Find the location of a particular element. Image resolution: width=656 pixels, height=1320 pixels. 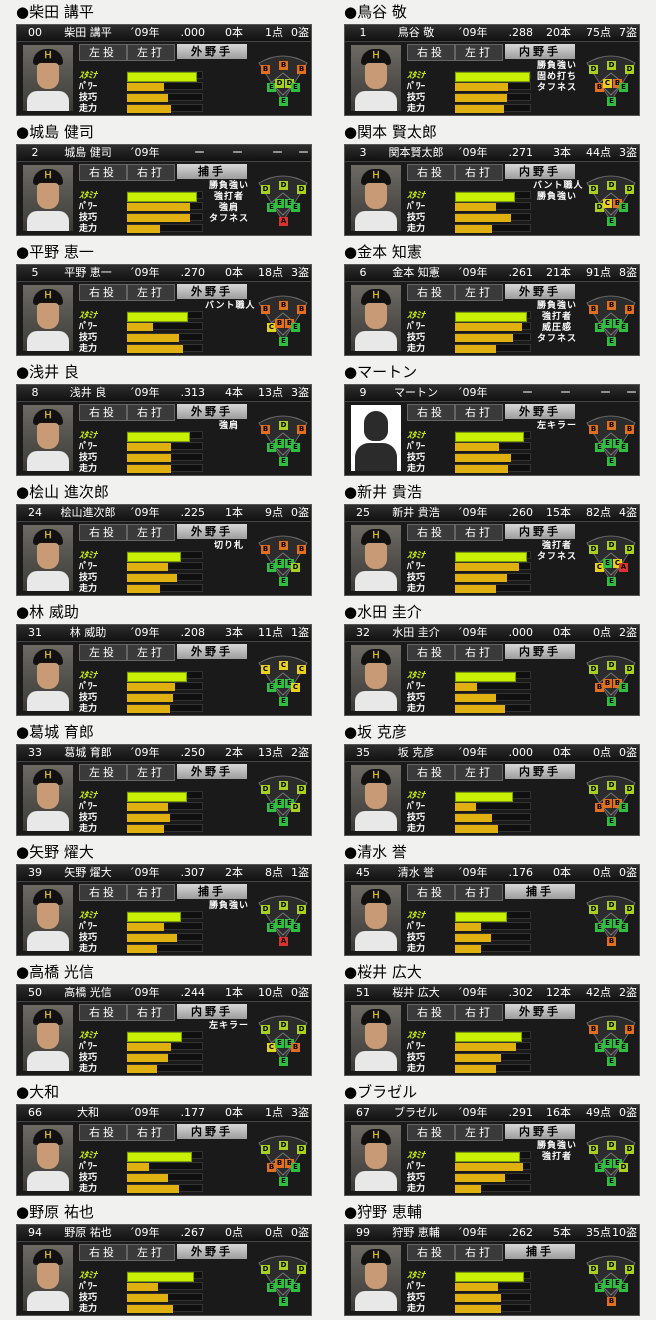

runs-batted-in: 8点 is located at coordinates (274, 872).